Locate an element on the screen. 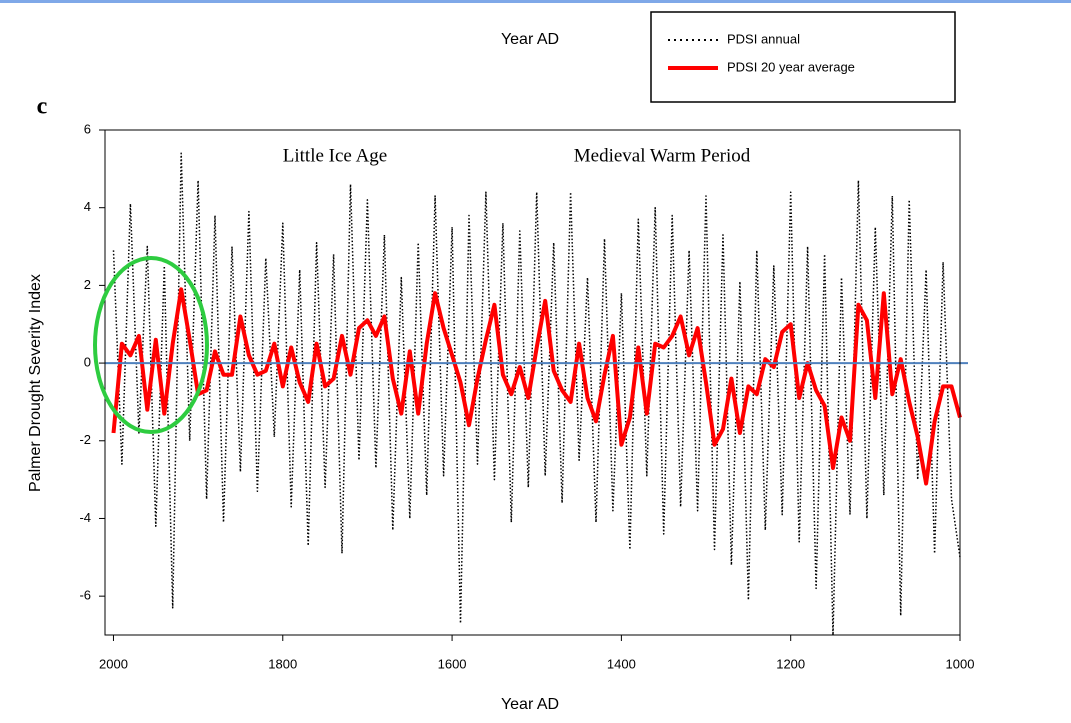  y-tick-label: -6 is located at coordinates (85, 595).